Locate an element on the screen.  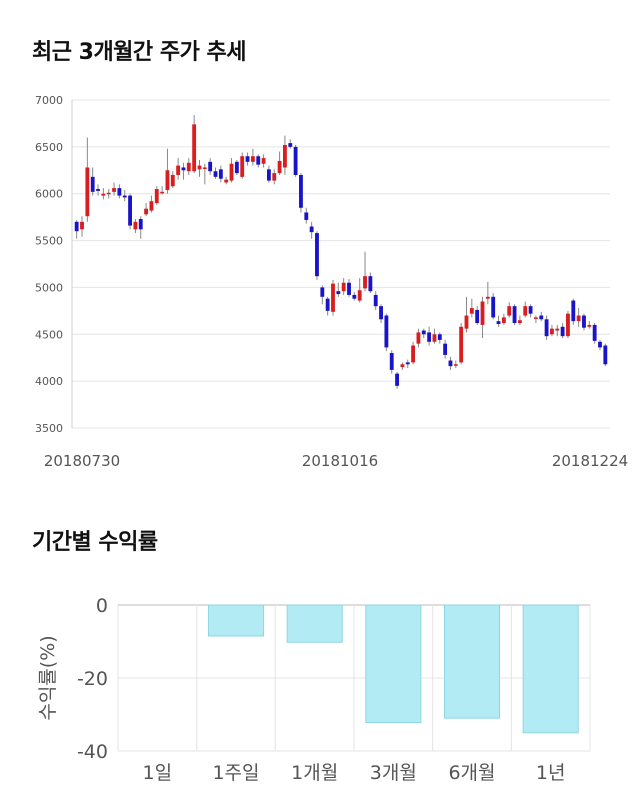
x-tick-label: 1년 is located at coordinates (551, 773).